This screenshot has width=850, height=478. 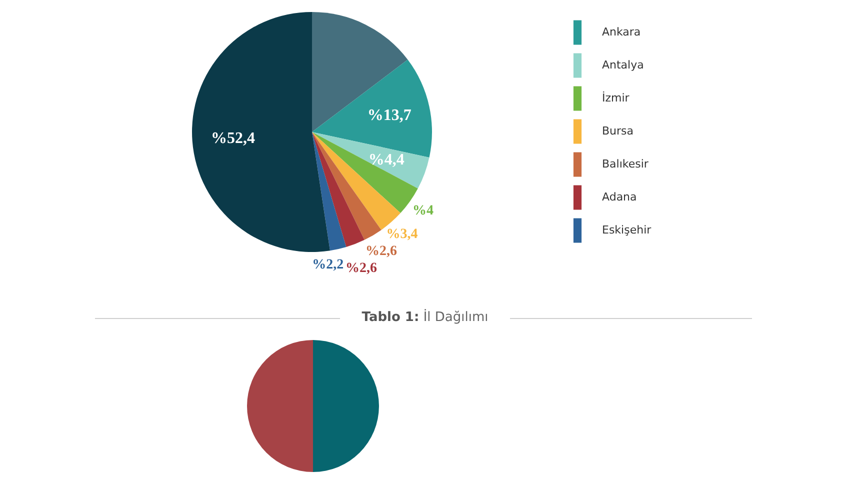 What do you see at coordinates (623, 65) in the screenshot?
I see `legend-label: Antalya` at bounding box center [623, 65].